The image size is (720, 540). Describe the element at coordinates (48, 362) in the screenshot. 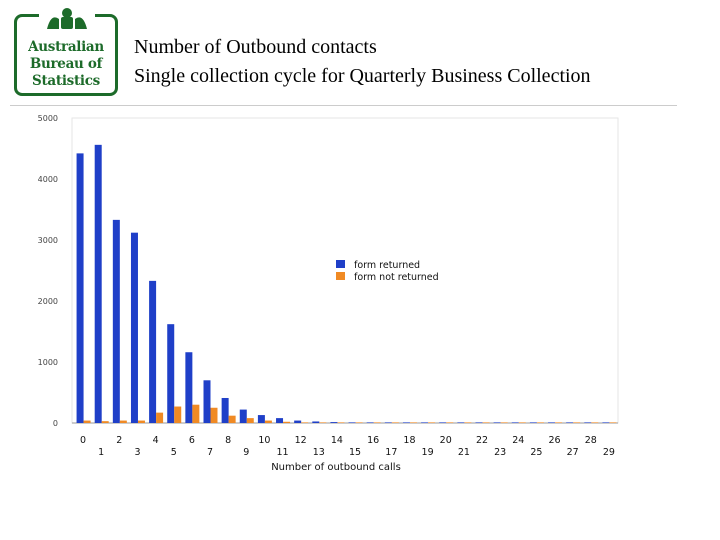

I see `y-tick-label: 1000` at that location.